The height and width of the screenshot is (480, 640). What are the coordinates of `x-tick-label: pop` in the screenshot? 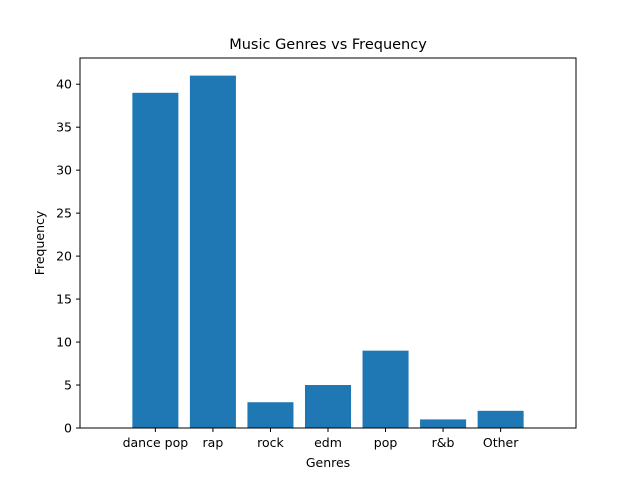 It's located at (386, 442).